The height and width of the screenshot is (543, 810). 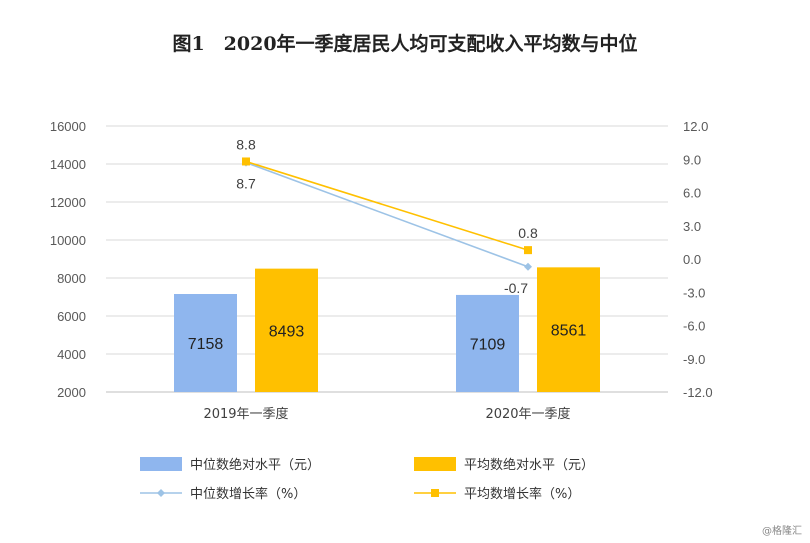 What do you see at coordinates (71, 278) in the screenshot?
I see `left-tick-label: 8000` at bounding box center [71, 278].